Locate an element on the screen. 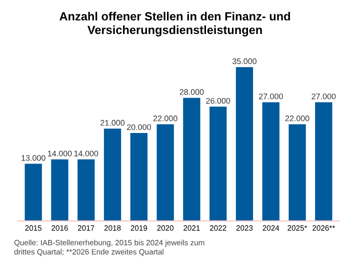 Image resolution: width=350 pixels, height=263 pixels. chart-title: Anzahl offener Stellen in den Finanz- und Versicherungsdienstleistungen is located at coordinates (175, 24).